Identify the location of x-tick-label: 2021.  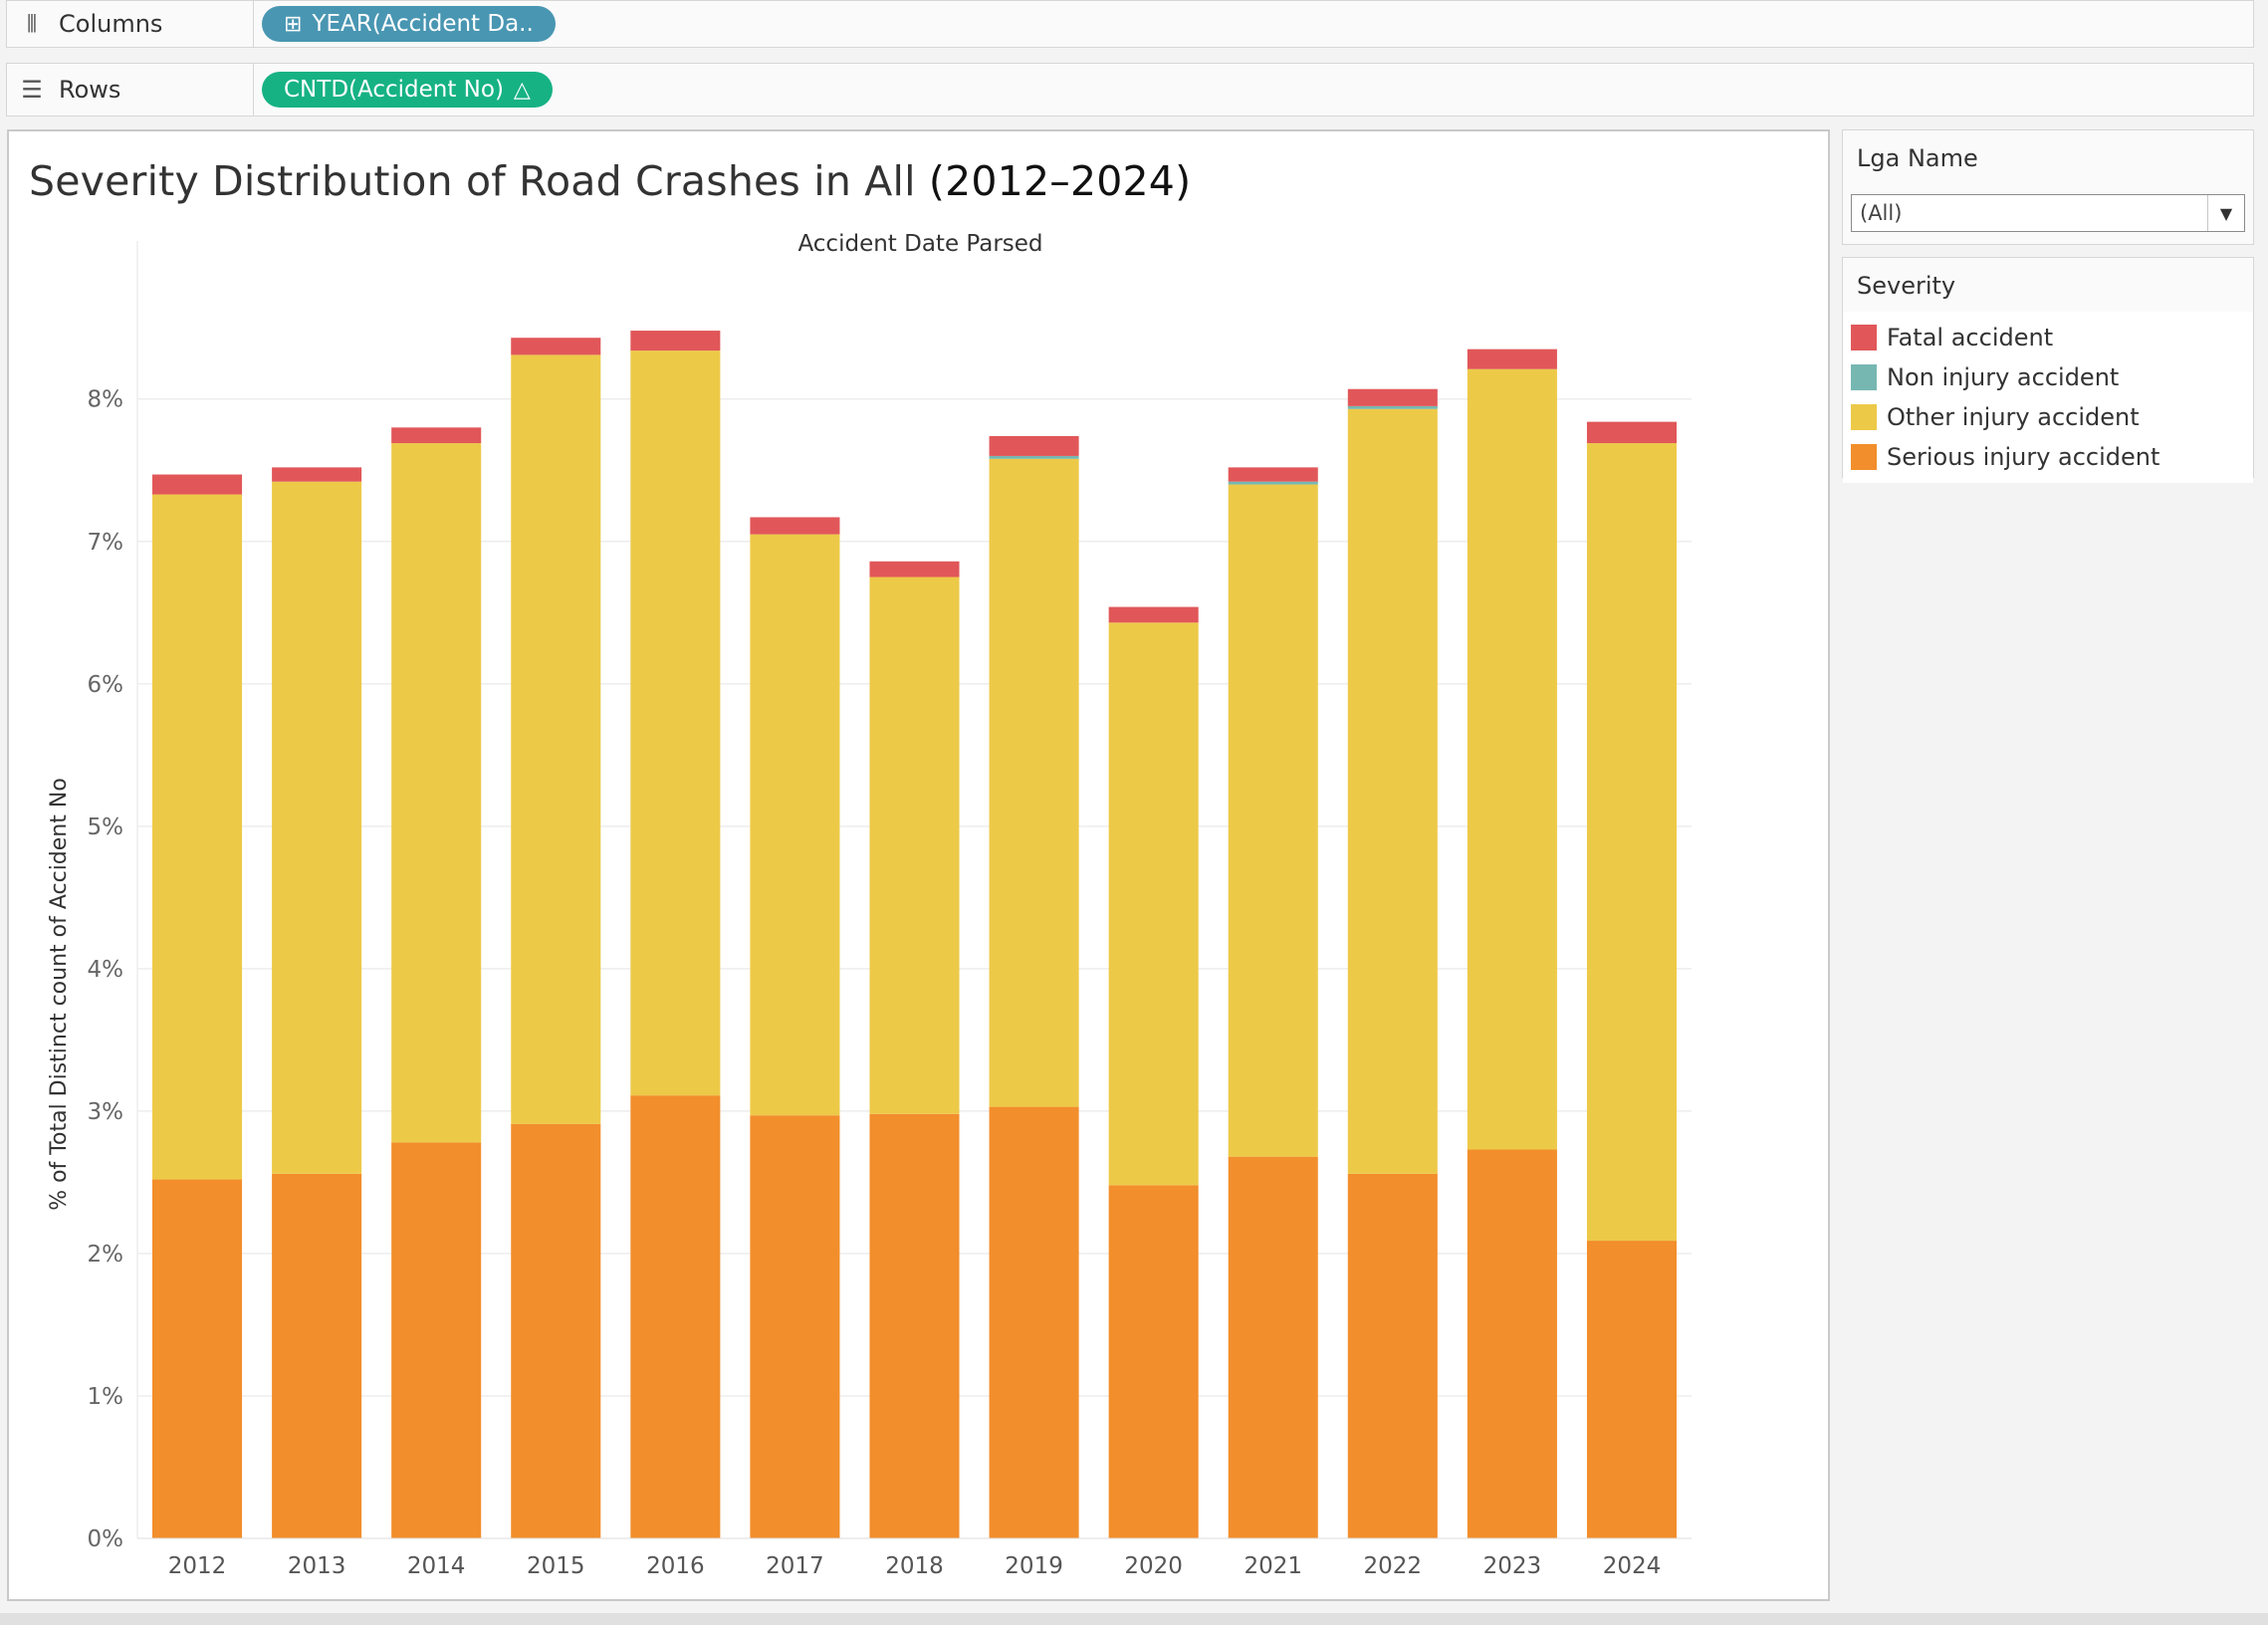
(1273, 1566).